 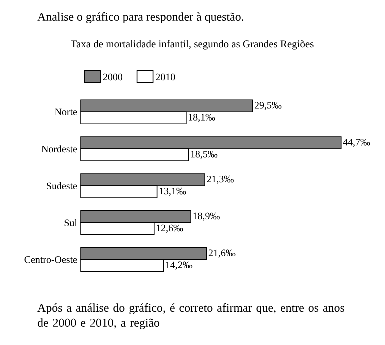 I want to click on data-label: 21,6‰, so click(x=222, y=254).